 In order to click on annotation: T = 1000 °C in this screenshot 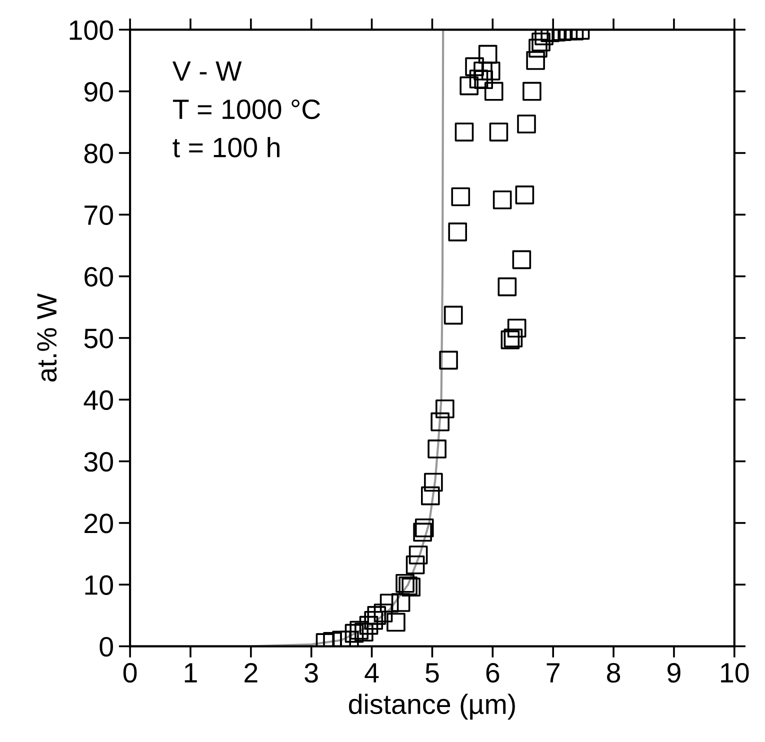, I will do `click(246, 109)`.